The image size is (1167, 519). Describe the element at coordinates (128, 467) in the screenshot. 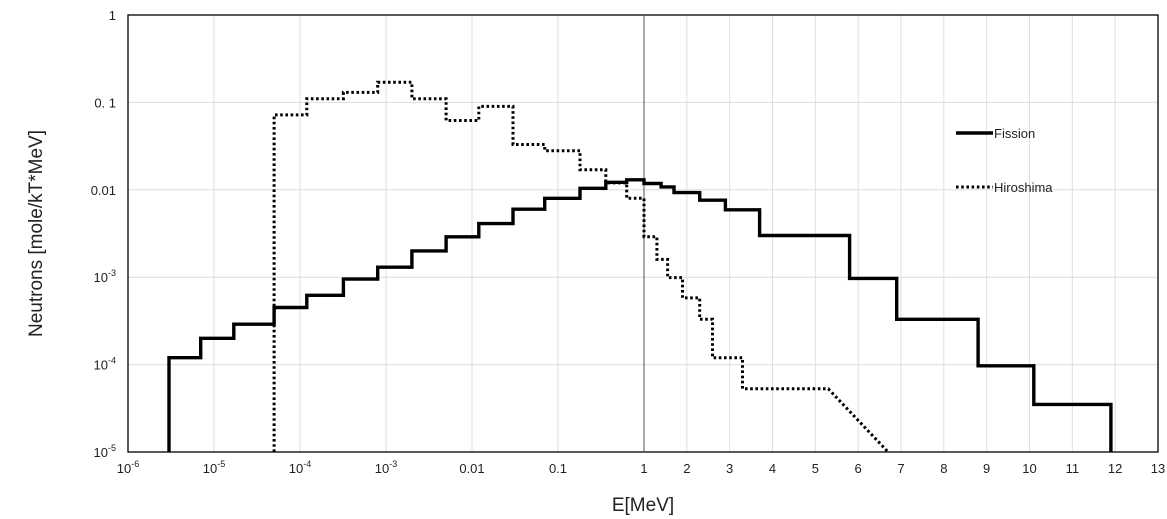

I see `x-tick-label: 10⁻⁶` at that location.